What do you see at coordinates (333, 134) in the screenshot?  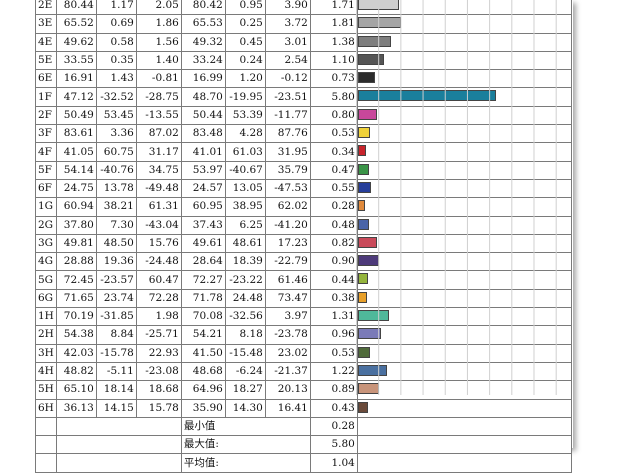 I see `delta-e-cell: 0.53` at bounding box center [333, 134].